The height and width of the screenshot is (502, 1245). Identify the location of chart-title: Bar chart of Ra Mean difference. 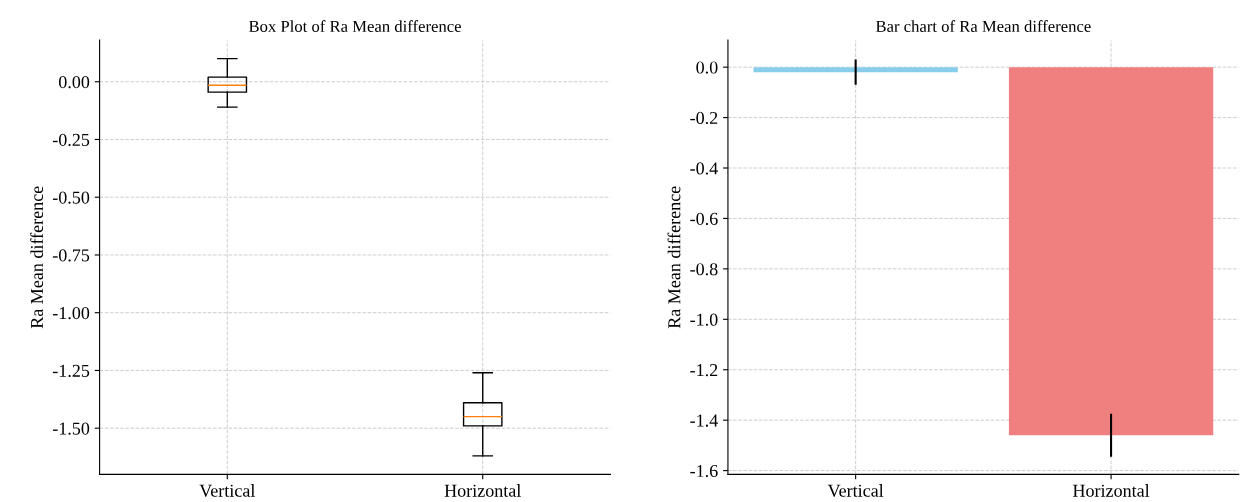
(983, 26).